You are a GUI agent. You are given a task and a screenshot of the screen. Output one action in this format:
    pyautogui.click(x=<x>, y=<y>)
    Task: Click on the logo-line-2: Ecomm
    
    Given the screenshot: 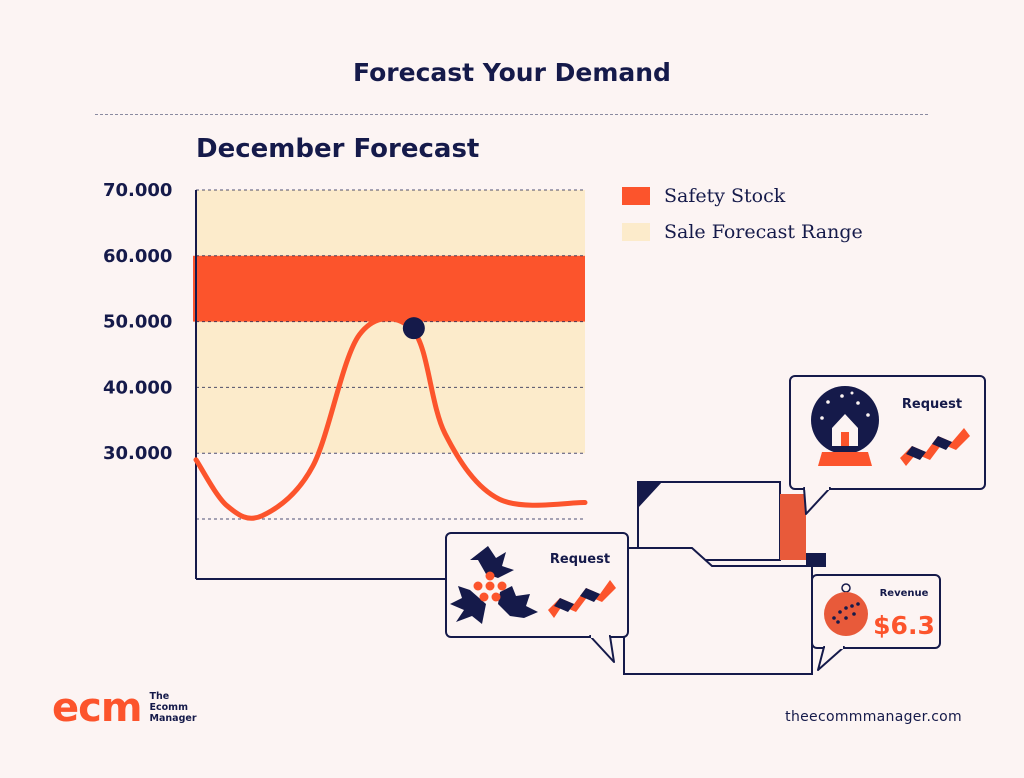 What is the action you would take?
    pyautogui.click(x=168, y=707)
    